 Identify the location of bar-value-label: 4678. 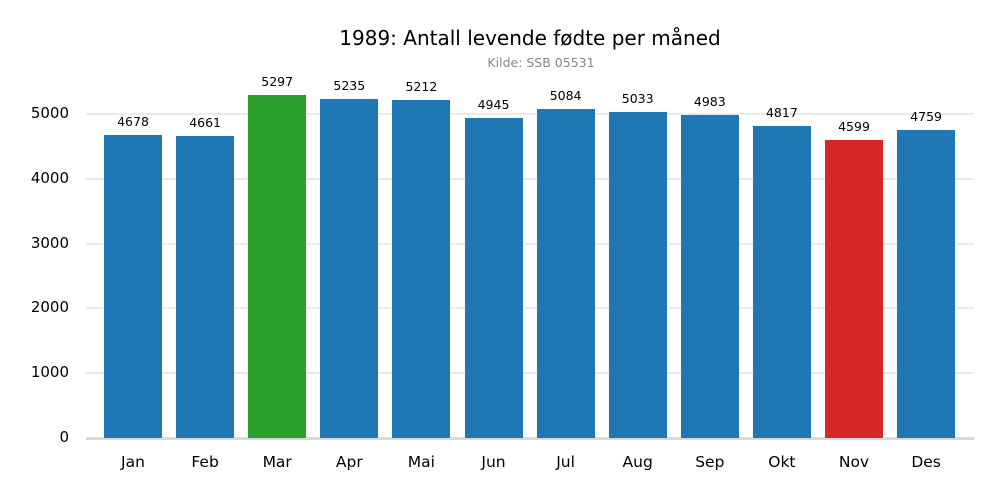
(133, 121).